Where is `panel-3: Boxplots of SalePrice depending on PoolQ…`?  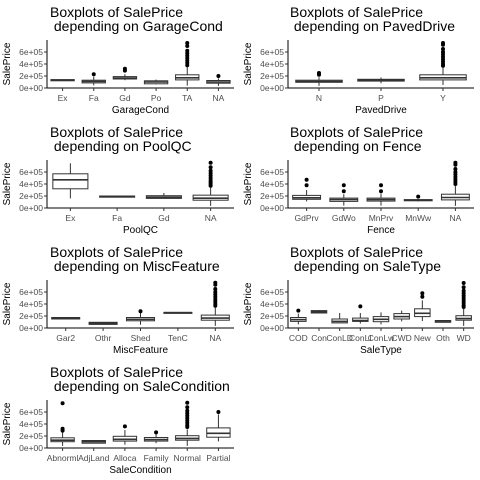 panel-3: Boxplots of SalePrice depending on PoolQ… is located at coordinates (118, 180).